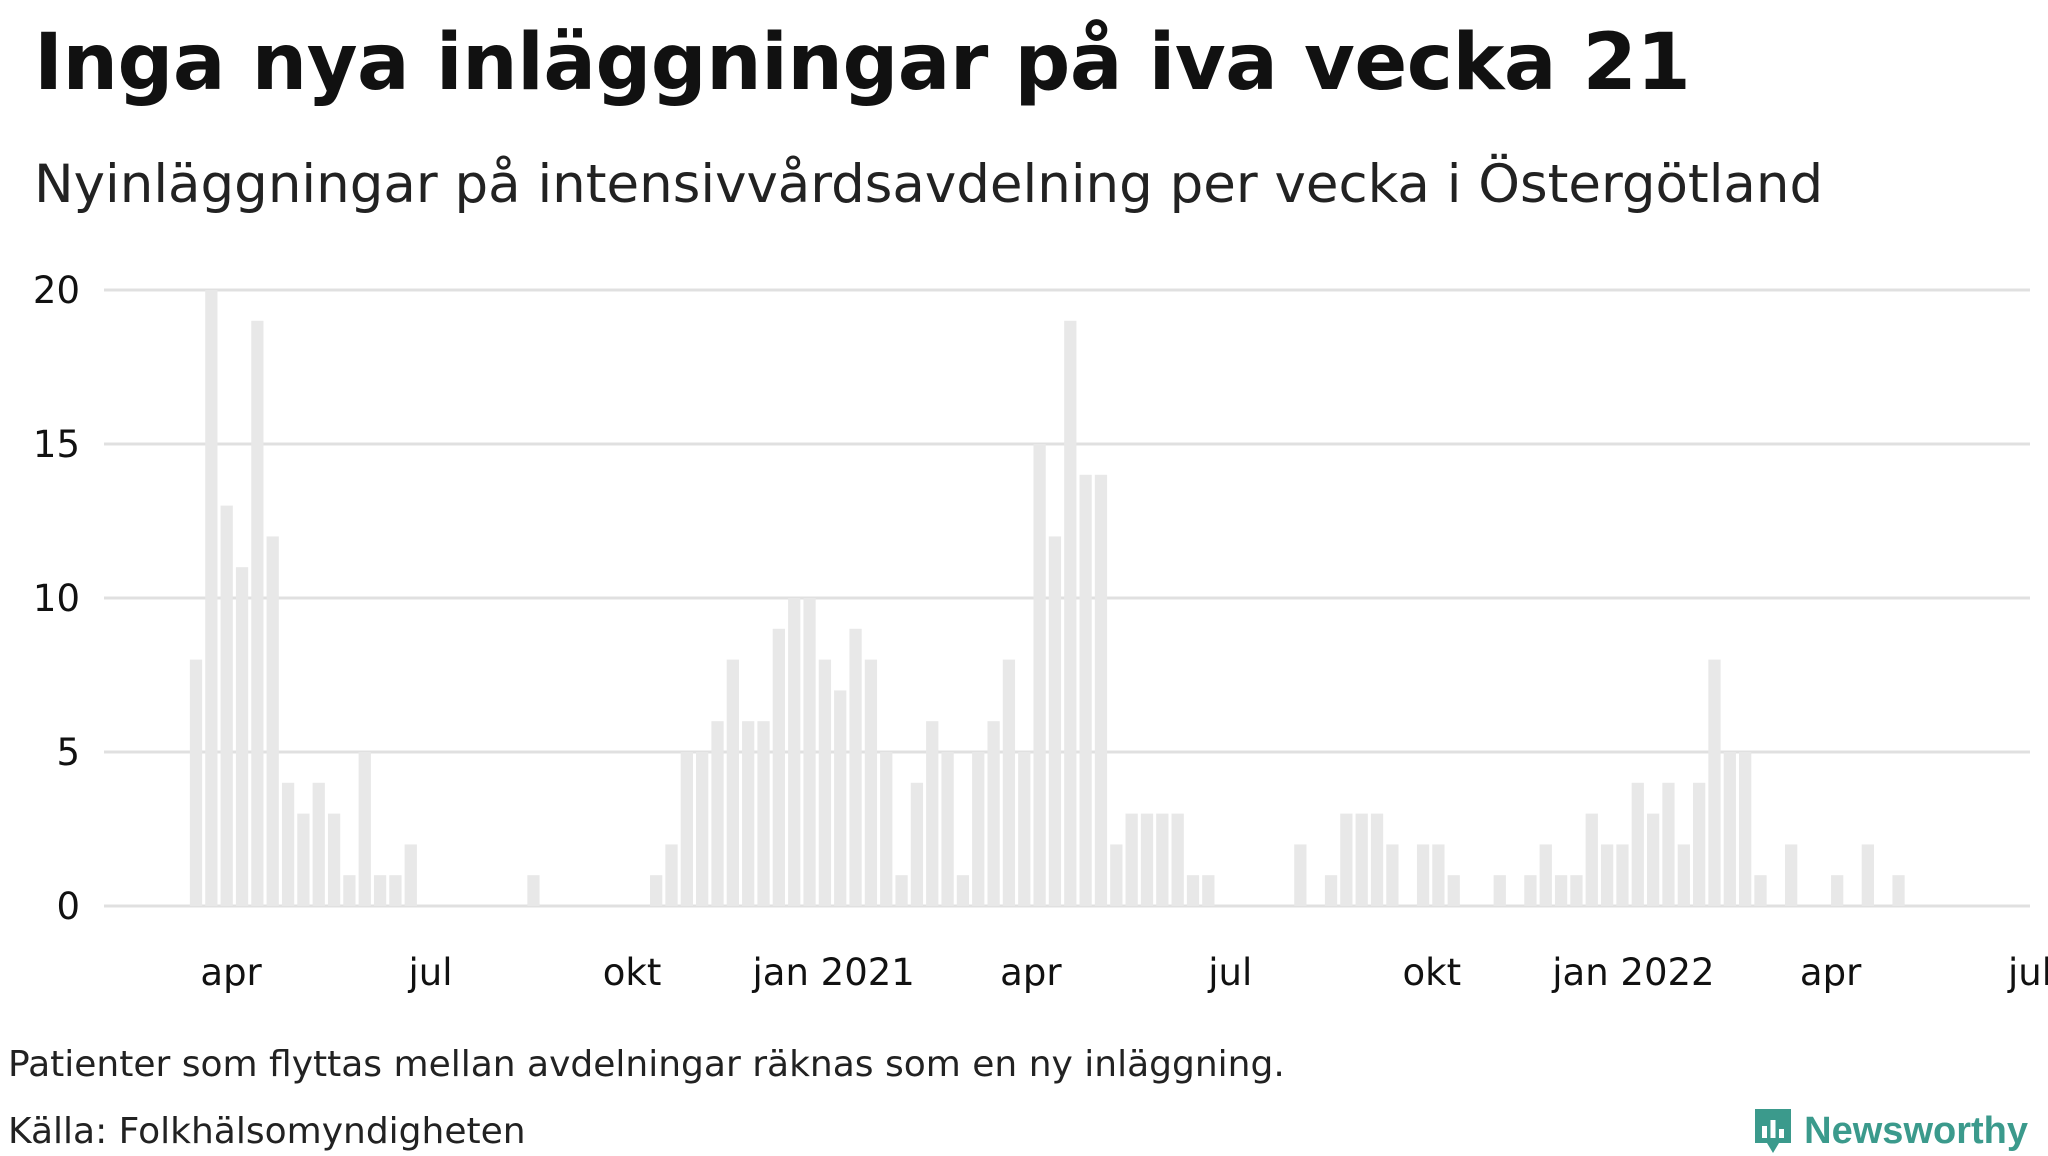  What do you see at coordinates (68, 752) in the screenshot?
I see `y-tick-label: 5` at bounding box center [68, 752].